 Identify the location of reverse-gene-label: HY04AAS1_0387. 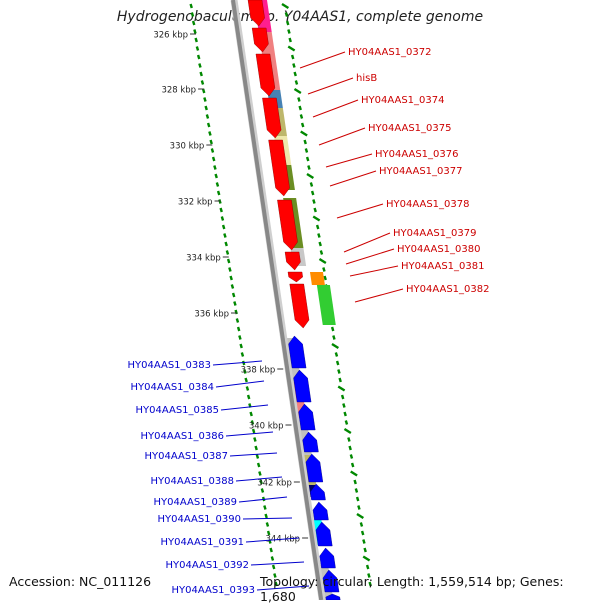
(186, 456).